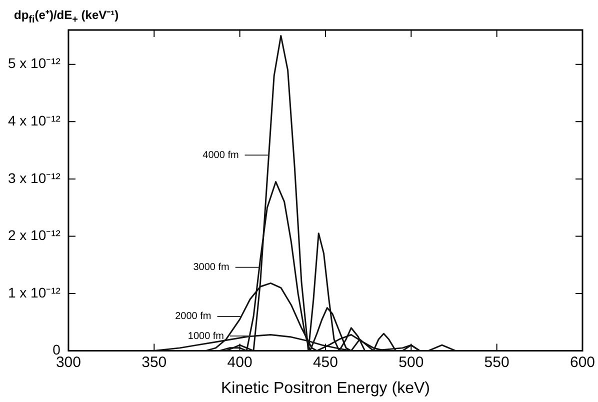  What do you see at coordinates (34, 292) in the screenshot?
I see `y-tick-label: 1 x 10⁻¹²` at bounding box center [34, 292].